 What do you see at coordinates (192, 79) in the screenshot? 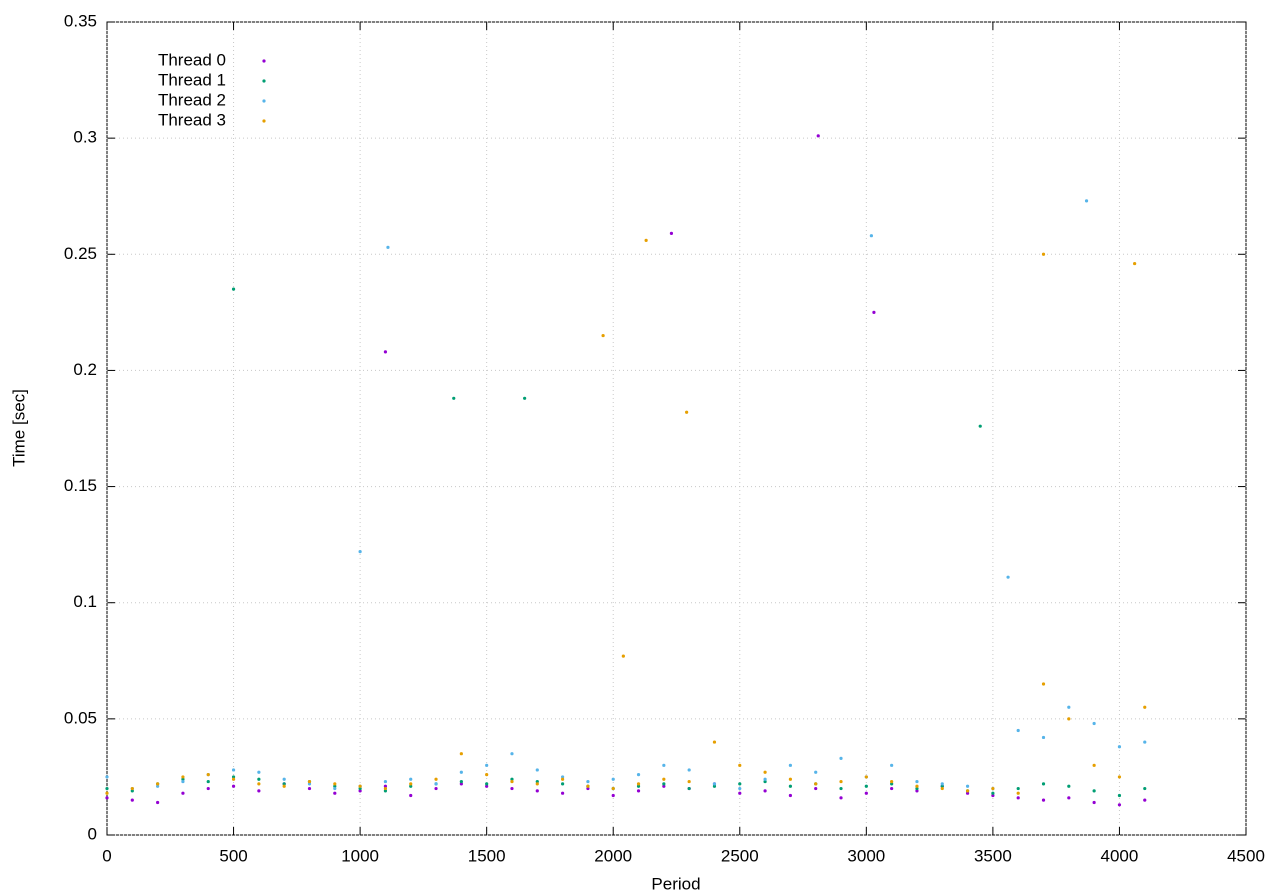
I see `legend-label: Thread 1` at bounding box center [192, 79].